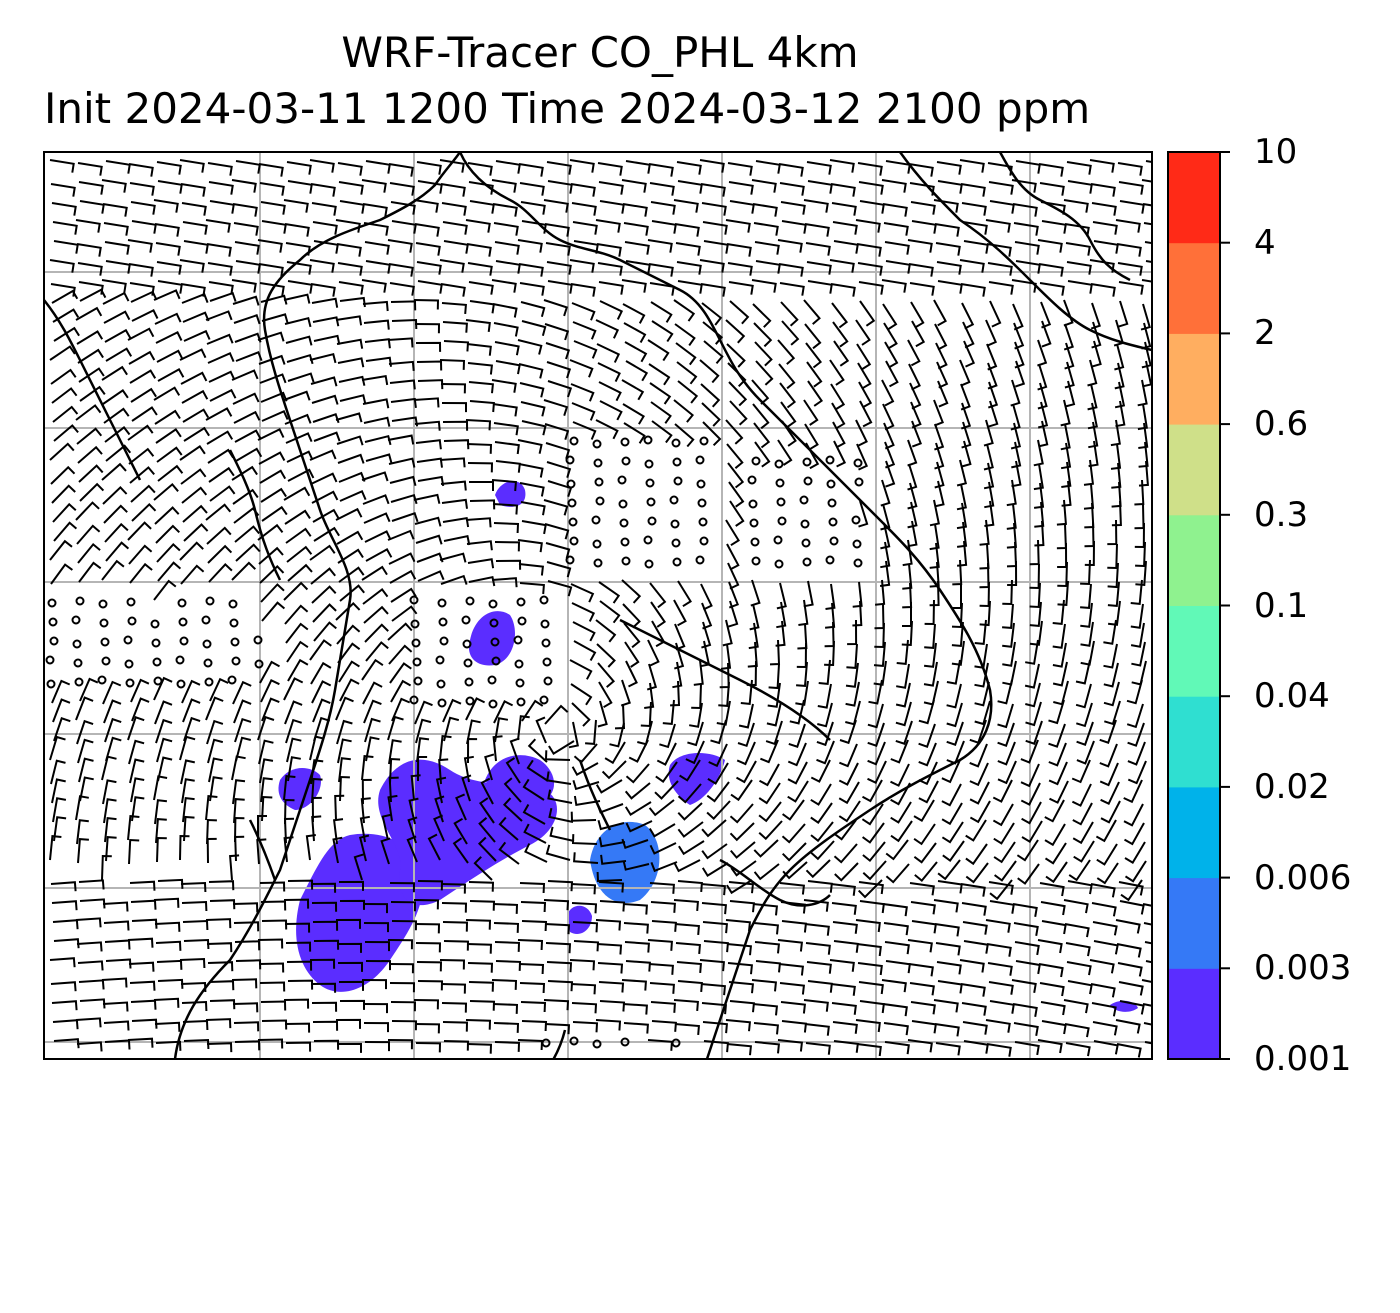  Describe the element at coordinates (1292, 786) in the screenshot. I see `colorbar-tick-label: 0.02` at that location.